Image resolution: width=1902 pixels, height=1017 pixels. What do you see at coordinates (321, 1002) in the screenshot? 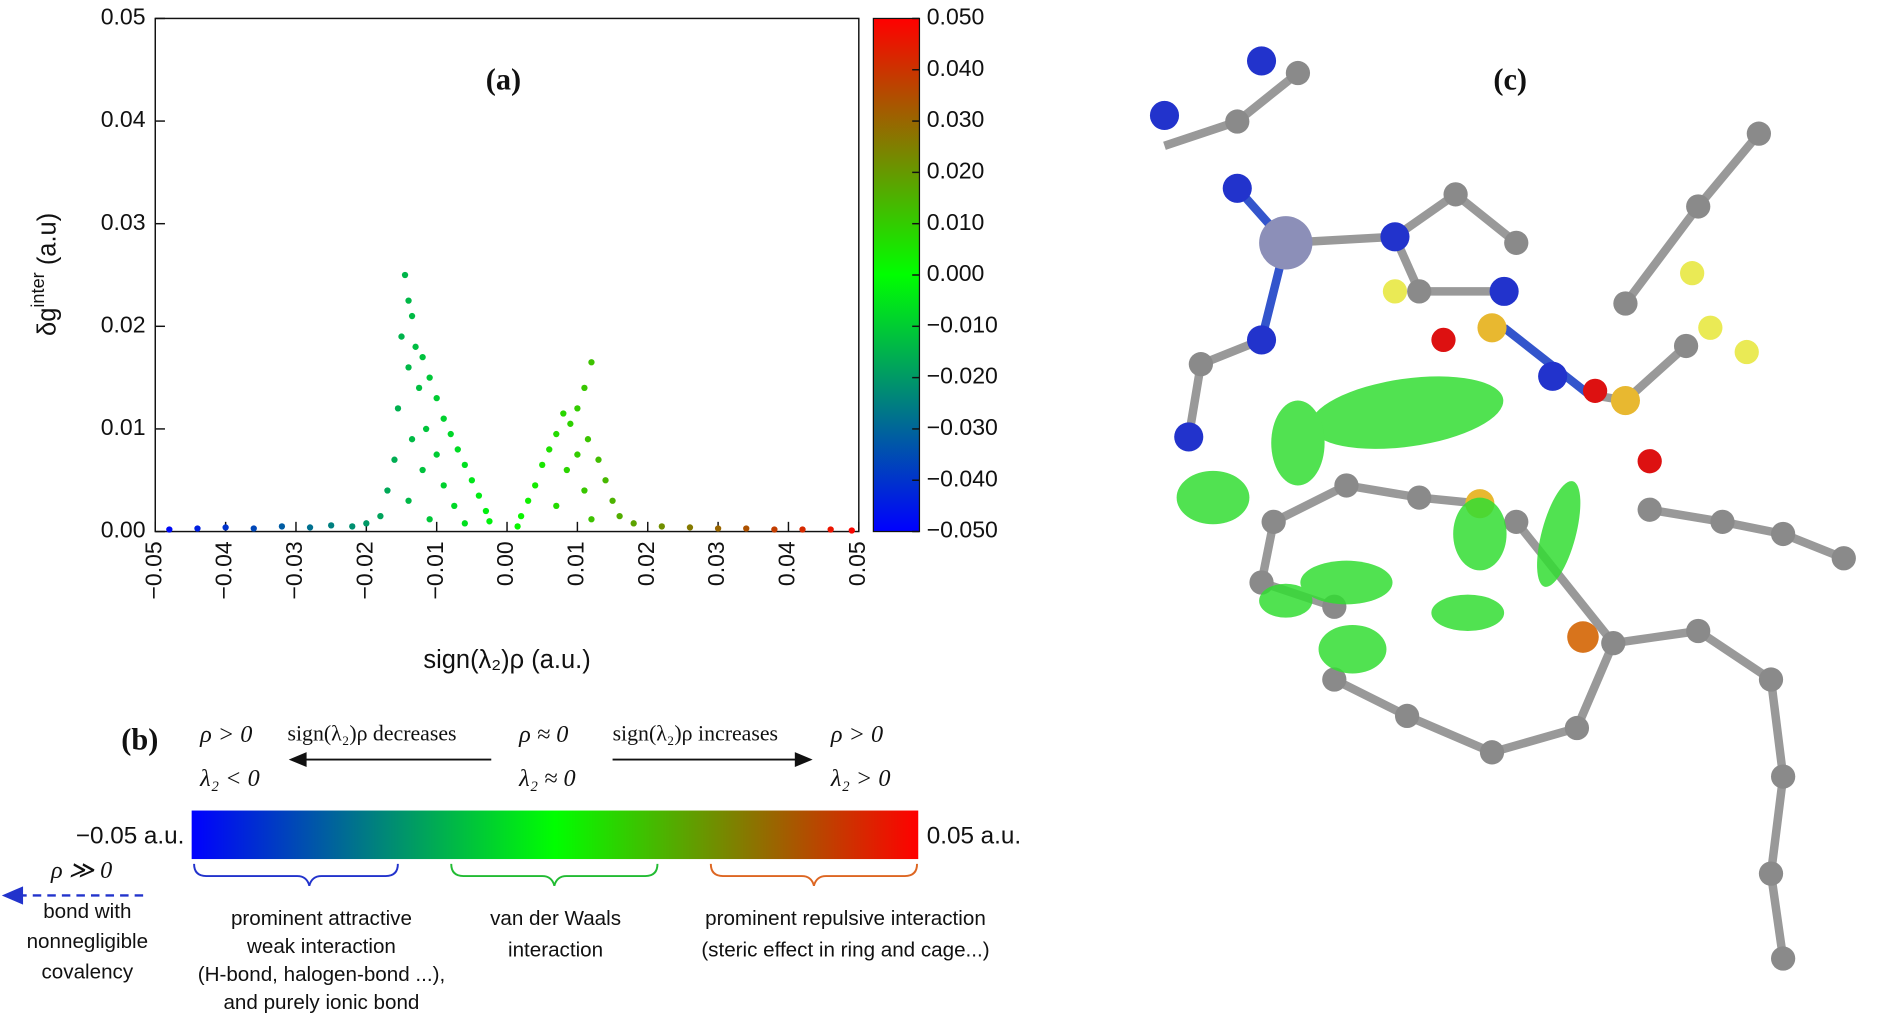
I see `attractive-line: and purely ionic bond` at bounding box center [321, 1002].